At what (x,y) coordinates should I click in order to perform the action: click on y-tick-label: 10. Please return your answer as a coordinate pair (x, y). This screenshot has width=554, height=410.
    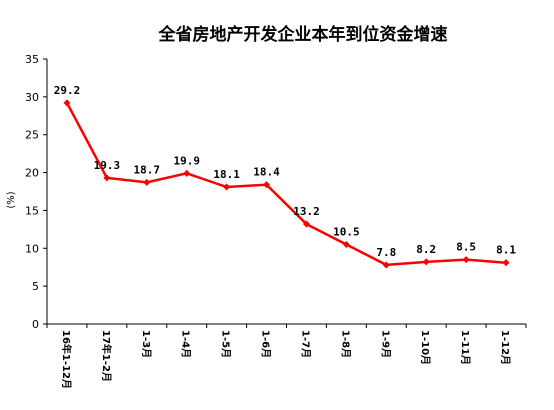
    Looking at the image, I should click on (32, 248).